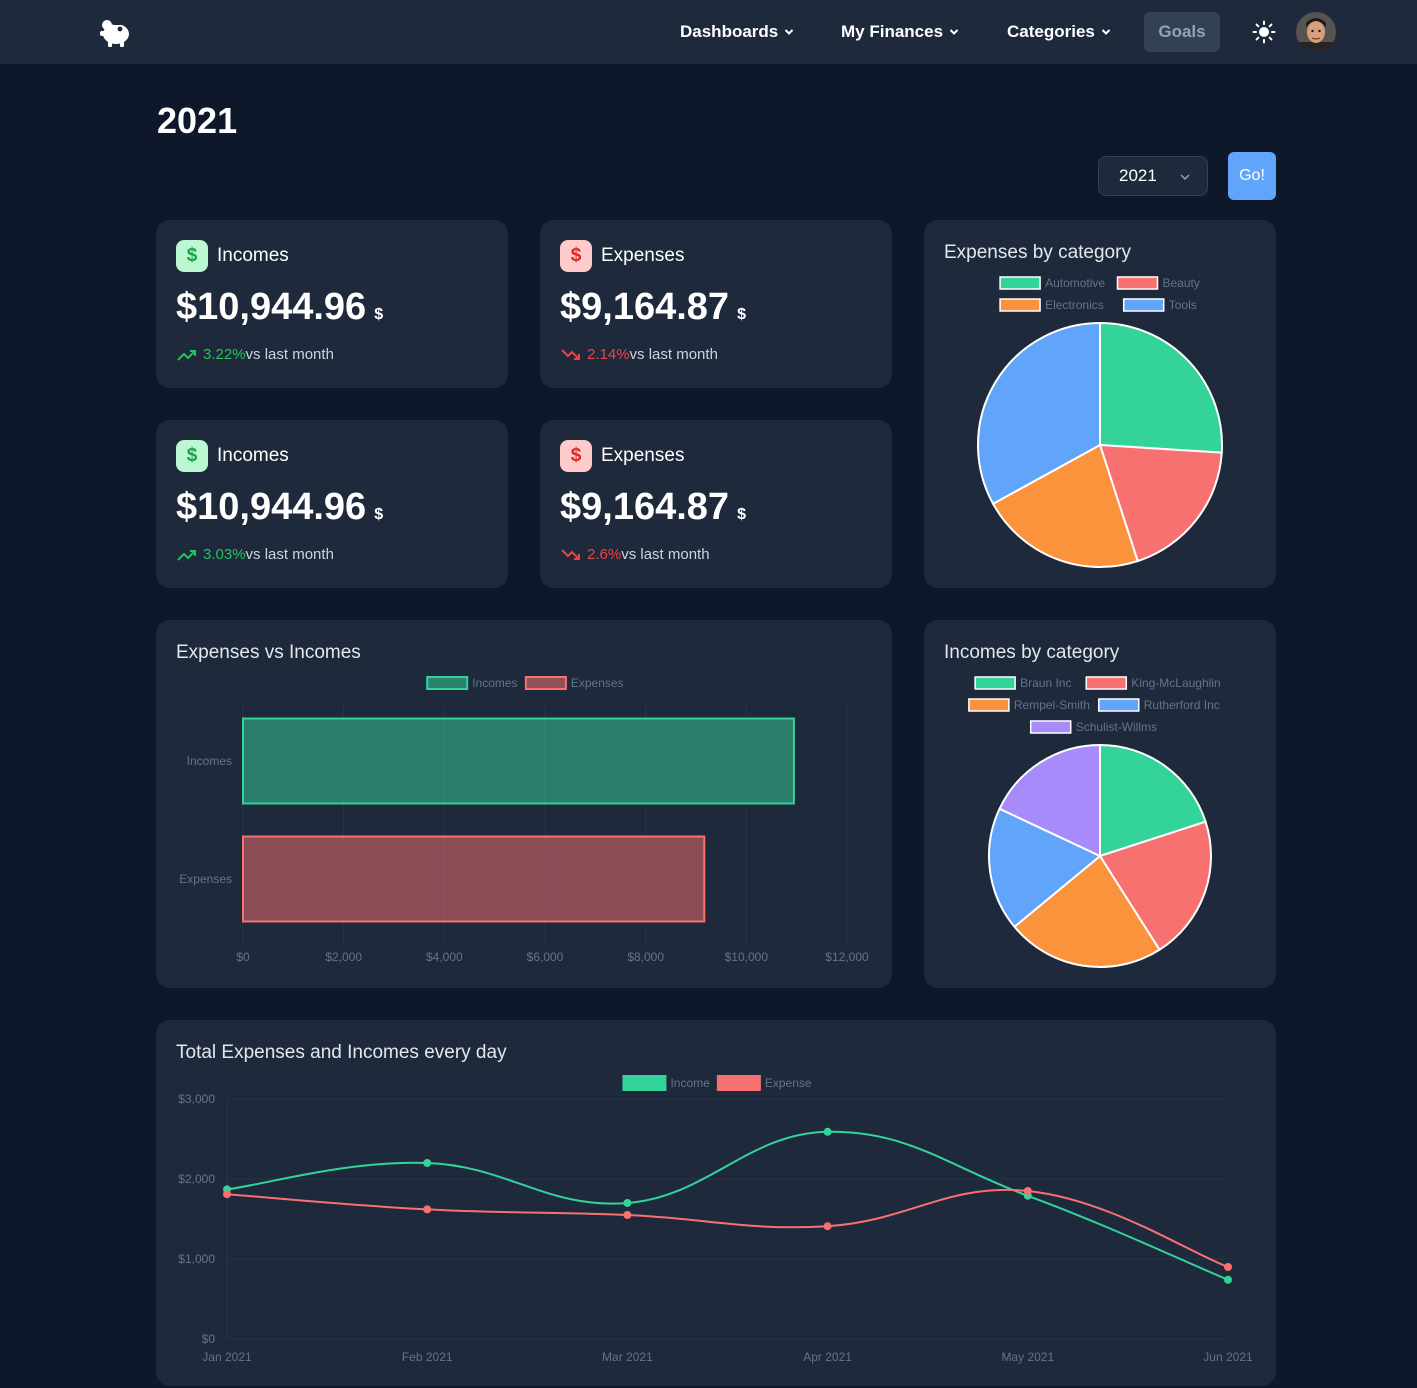  What do you see at coordinates (271, 307) in the screenshot?
I see `stat-amount: $10,944.96` at bounding box center [271, 307].